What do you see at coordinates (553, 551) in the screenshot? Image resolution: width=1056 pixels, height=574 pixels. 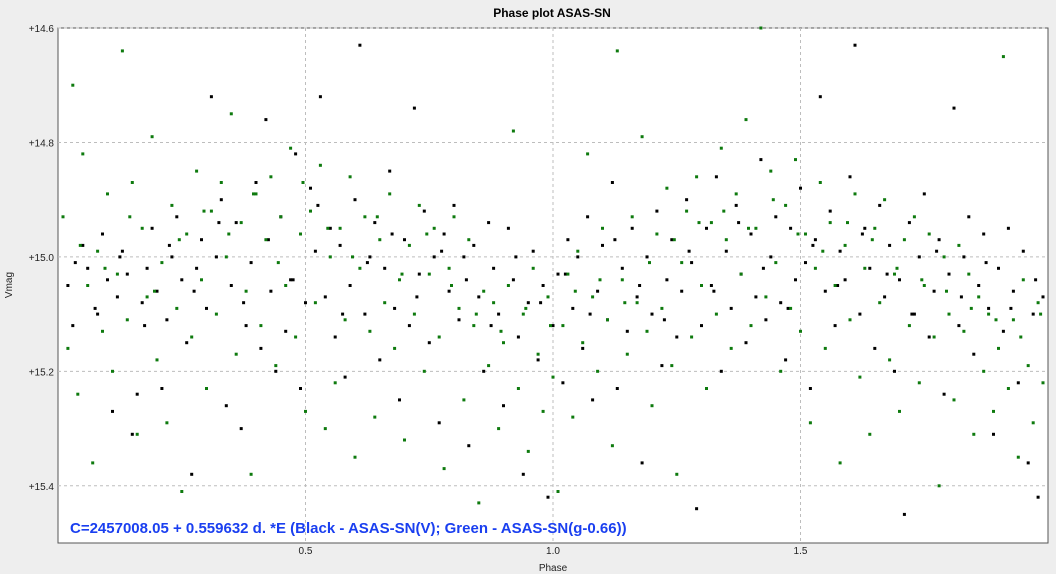 I see `x-axis-ticks: 0.5 1.0 1.5` at bounding box center [553, 551].